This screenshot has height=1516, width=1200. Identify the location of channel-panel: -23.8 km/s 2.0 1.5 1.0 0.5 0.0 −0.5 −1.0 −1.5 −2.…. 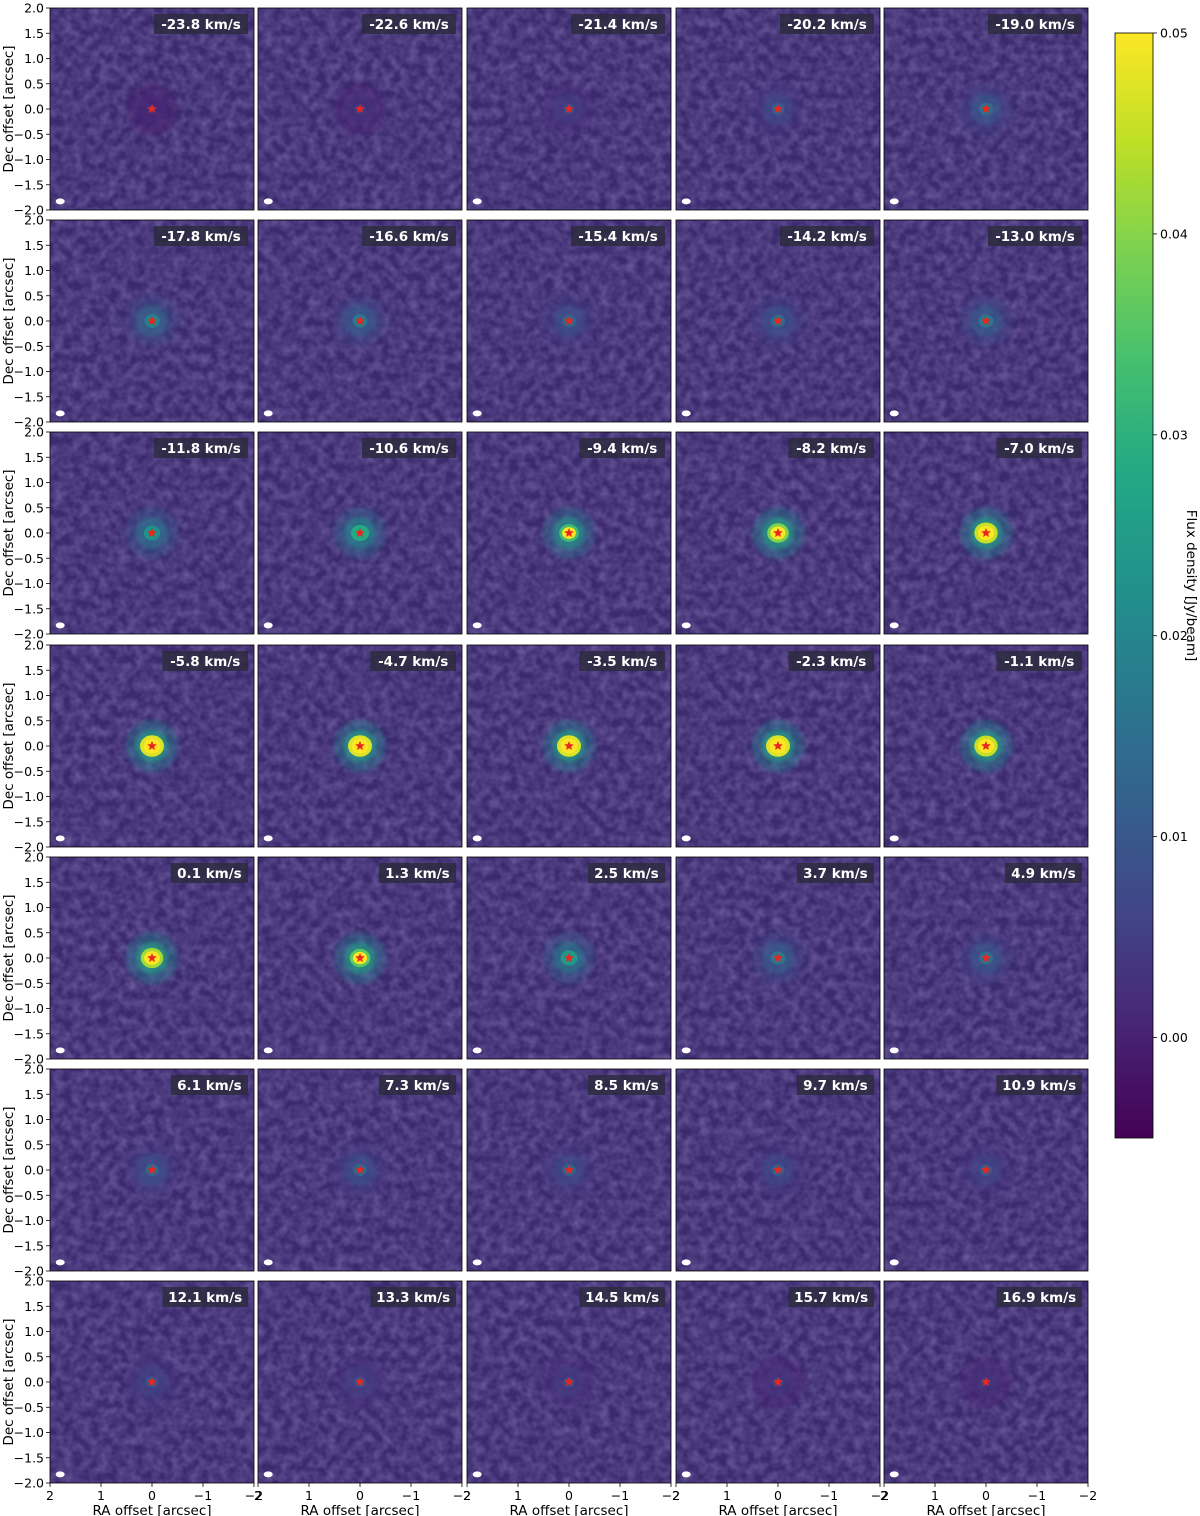
(128, 109).